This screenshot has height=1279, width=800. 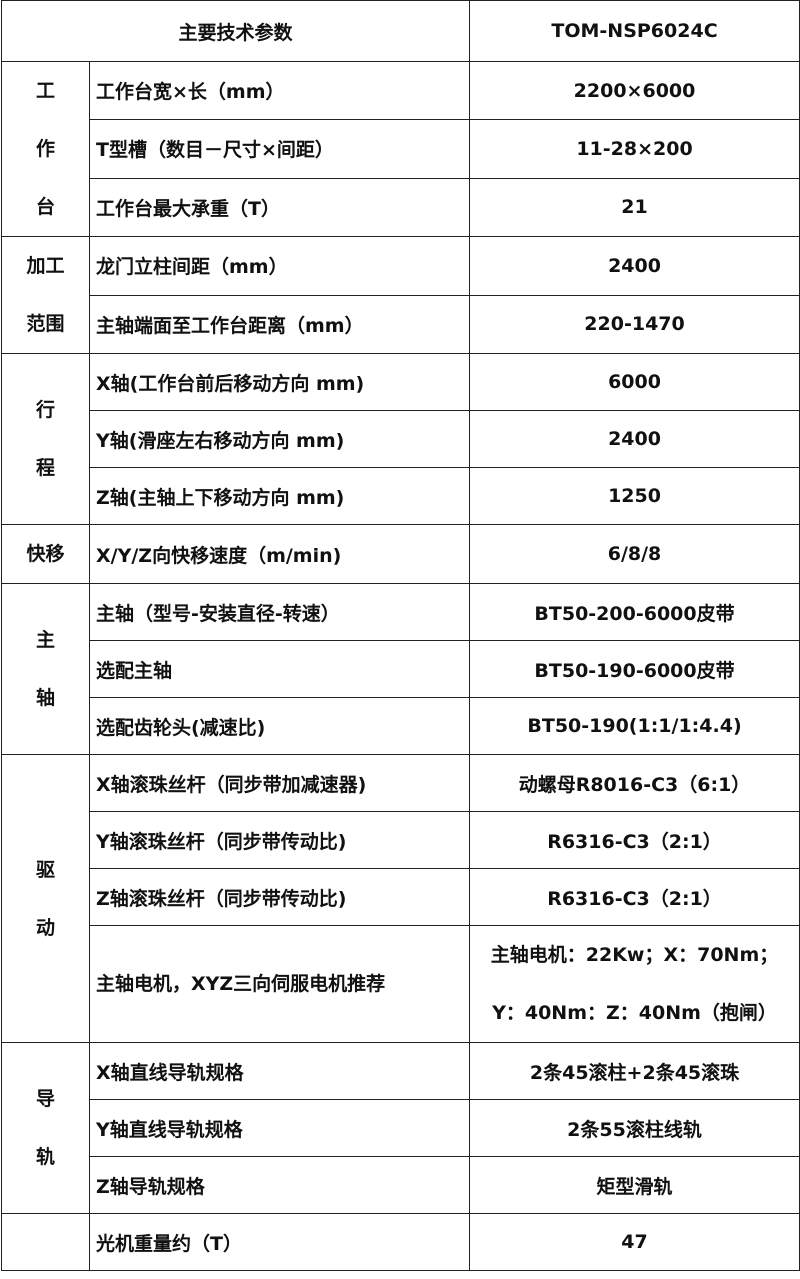 I want to click on table-row: 主轴端面至工作台距离（mm） 220-1470, so click(x=401, y=324).